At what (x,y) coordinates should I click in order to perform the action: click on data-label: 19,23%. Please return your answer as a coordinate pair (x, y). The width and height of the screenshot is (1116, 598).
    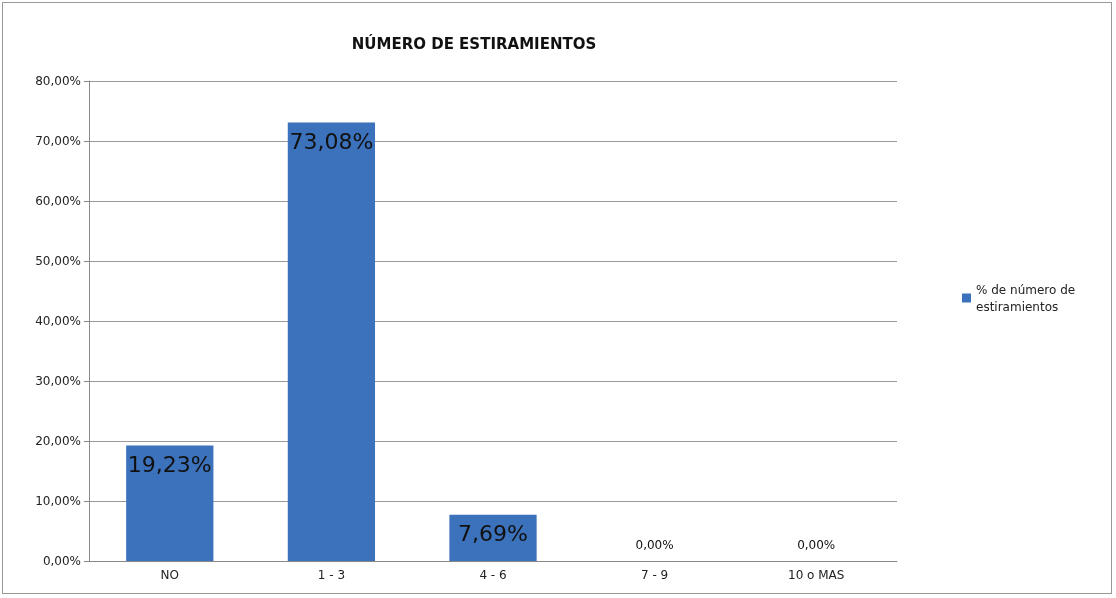
    Looking at the image, I should click on (169, 465).